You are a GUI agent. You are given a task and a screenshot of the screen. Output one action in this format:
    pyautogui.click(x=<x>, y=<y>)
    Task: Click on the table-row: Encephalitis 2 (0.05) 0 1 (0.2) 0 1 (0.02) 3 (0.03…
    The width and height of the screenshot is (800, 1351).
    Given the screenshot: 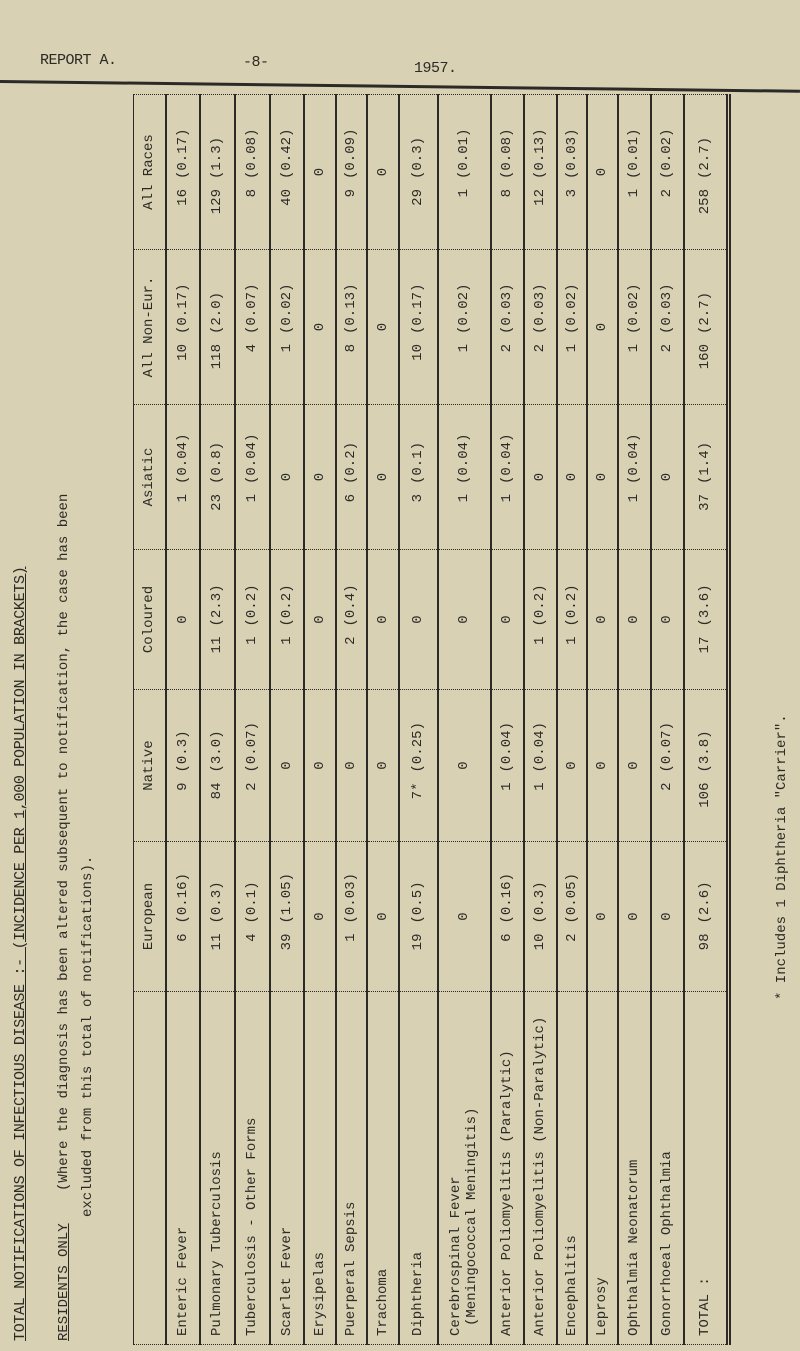 What is the action you would take?
    pyautogui.click(x=571, y=719)
    